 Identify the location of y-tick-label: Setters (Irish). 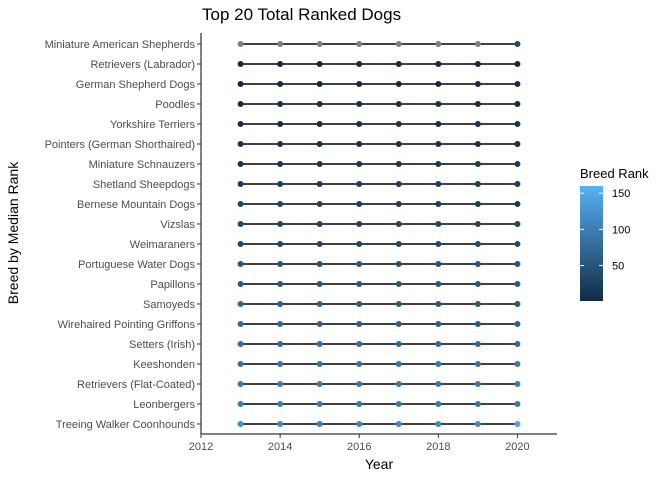
(162, 345).